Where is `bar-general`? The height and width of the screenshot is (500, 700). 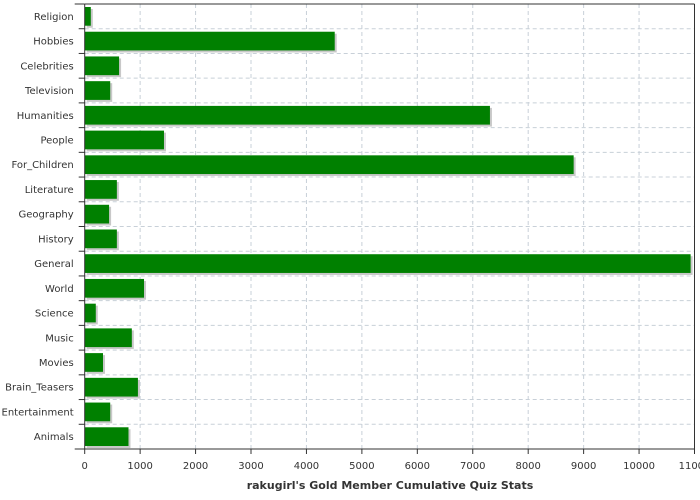 bar-general is located at coordinates (387, 263).